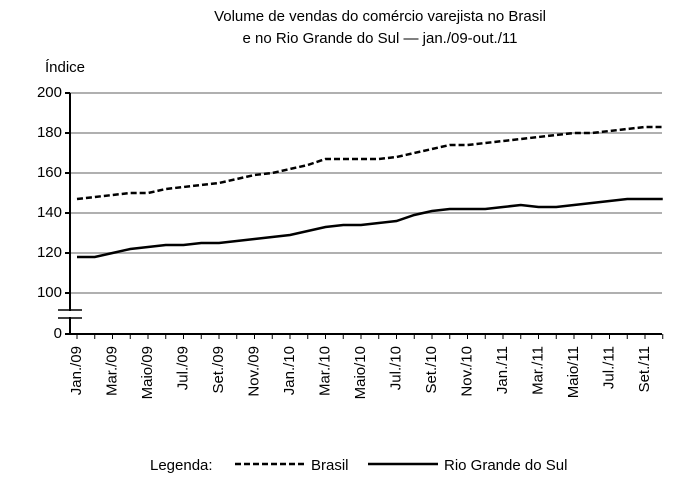  What do you see at coordinates (330, 465) in the screenshot?
I see `legend-label: Brasil` at bounding box center [330, 465].